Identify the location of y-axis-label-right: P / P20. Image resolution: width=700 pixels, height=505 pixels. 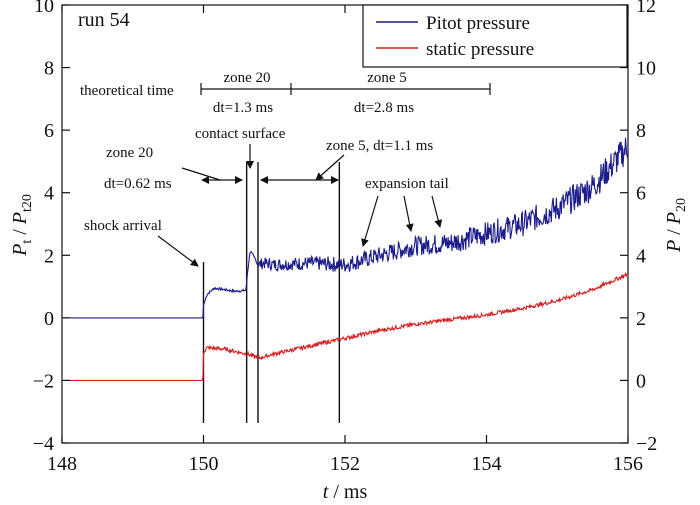
(676, 225).